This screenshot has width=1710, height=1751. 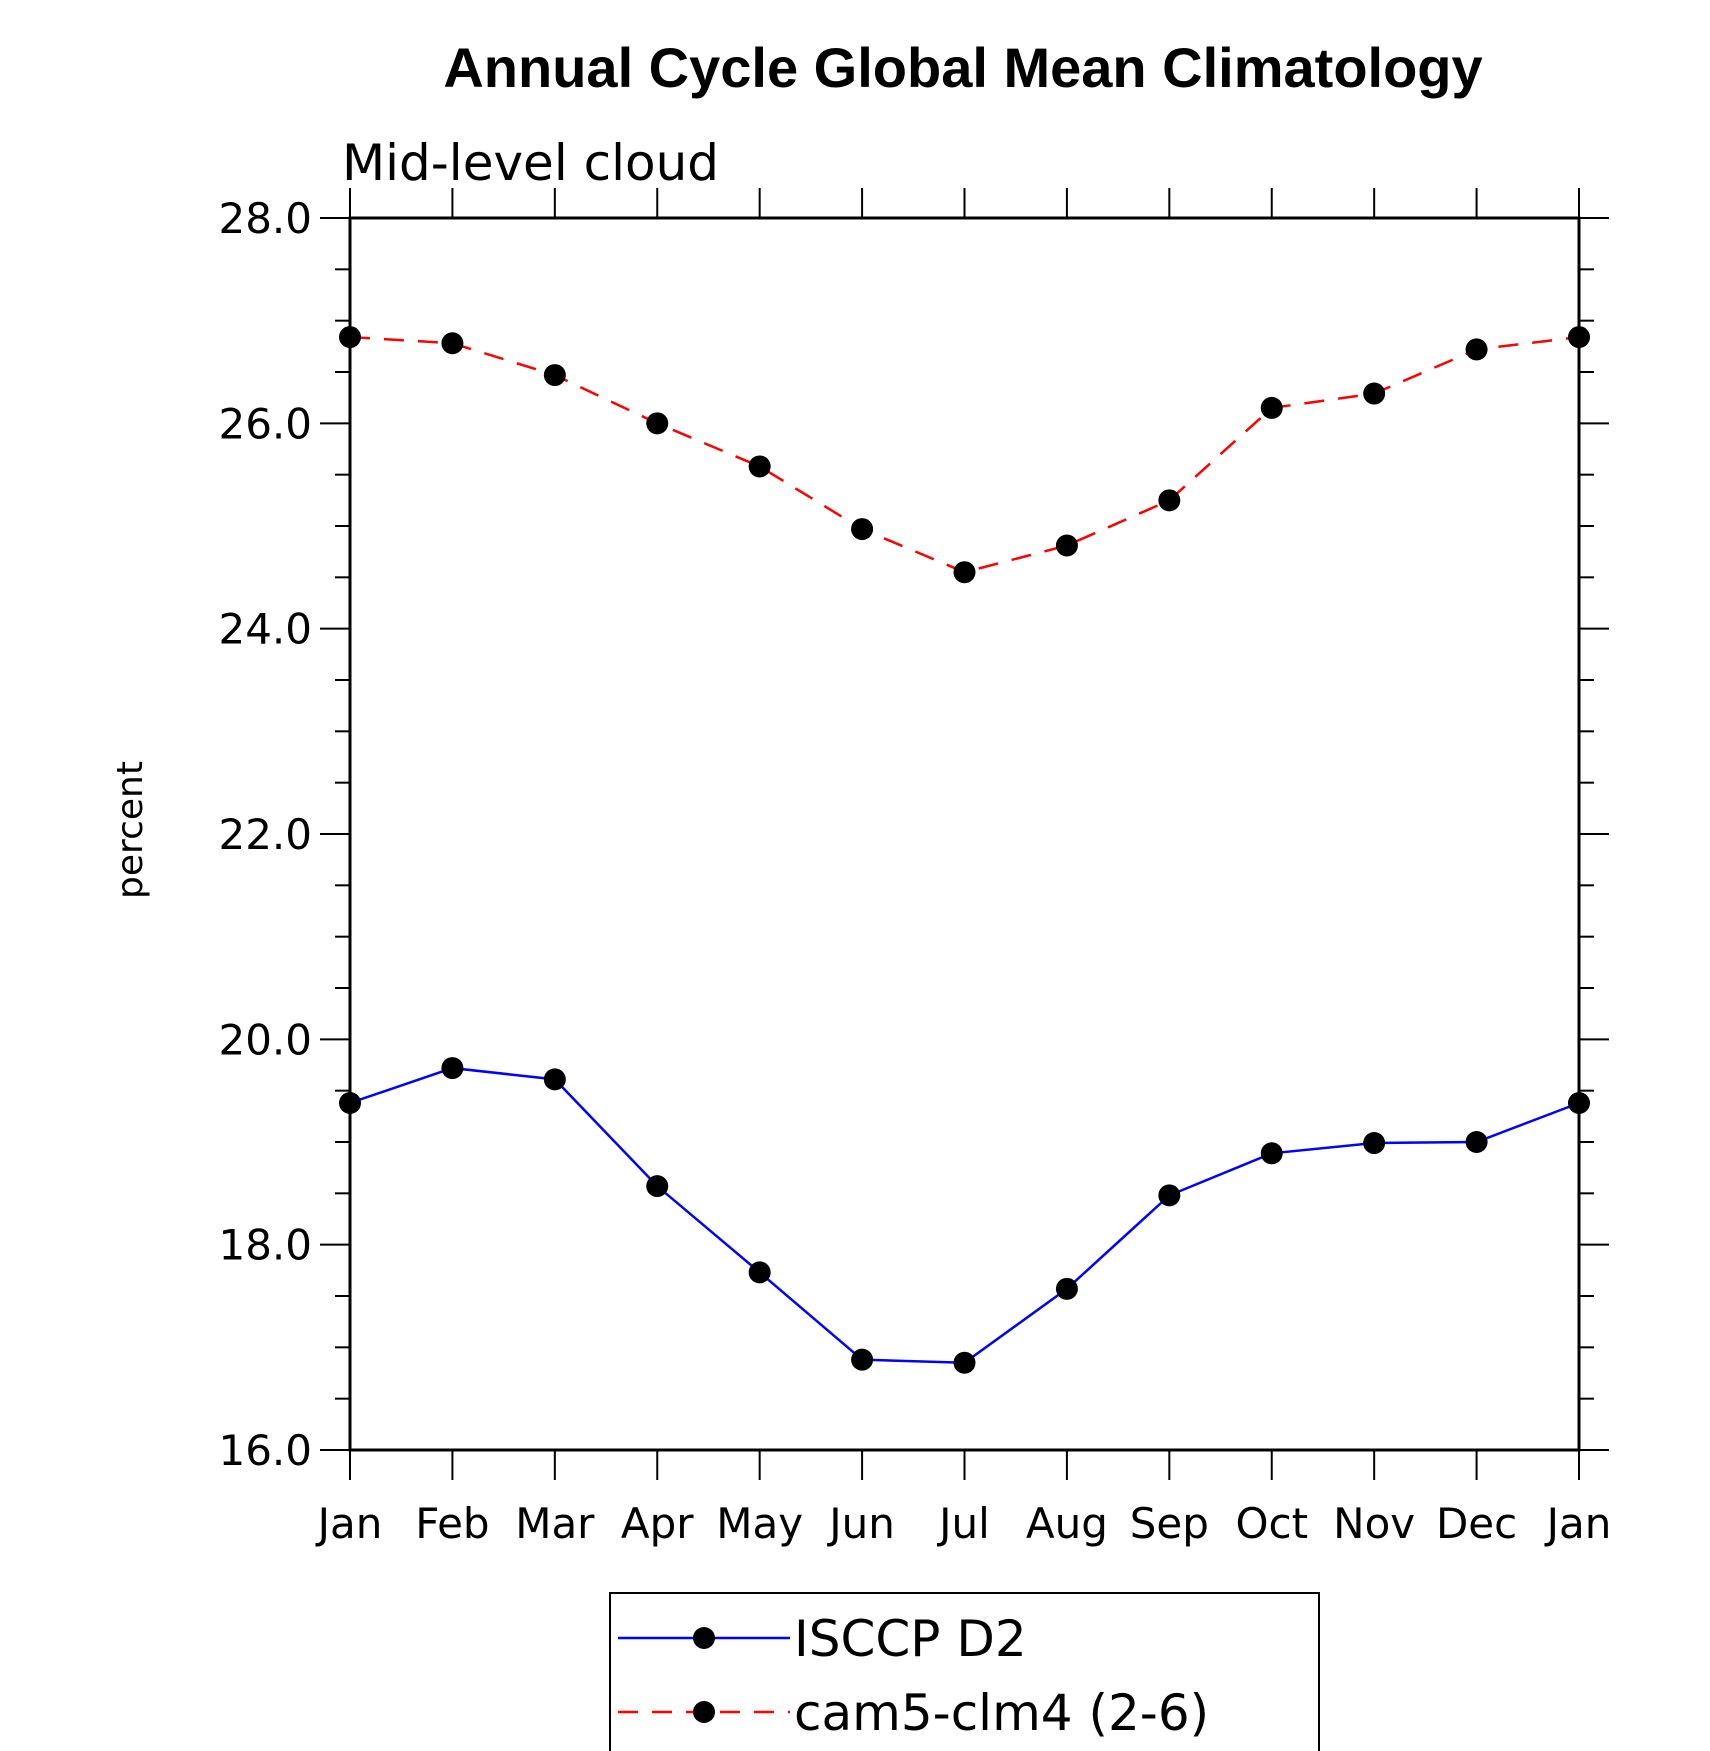 I want to click on y-tick-label: 18.0, so click(x=265, y=1245).